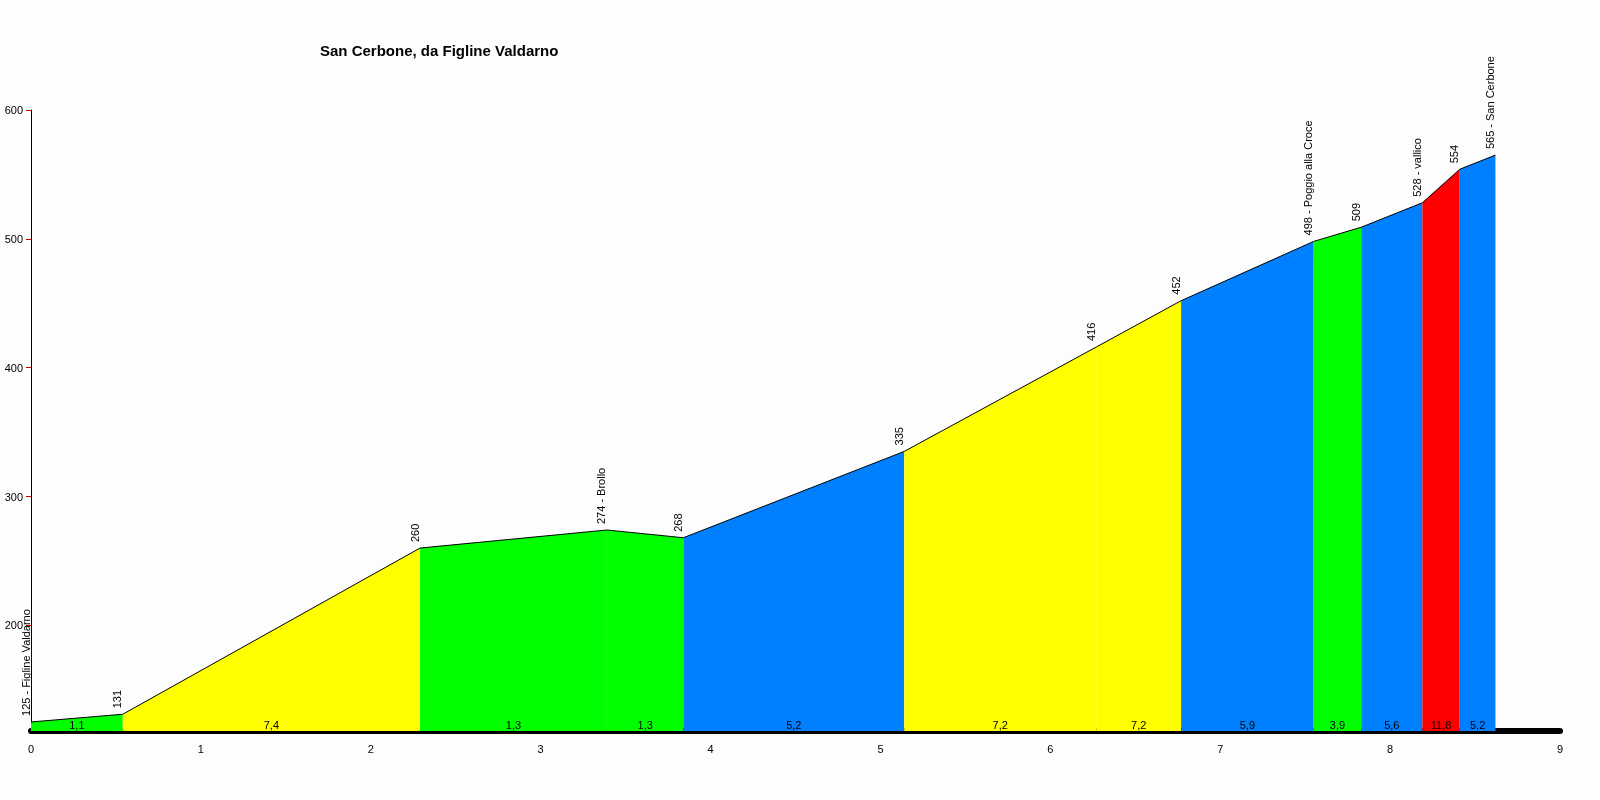 The height and width of the screenshot is (800, 1600). I want to click on annotation: 335, so click(898, 436).